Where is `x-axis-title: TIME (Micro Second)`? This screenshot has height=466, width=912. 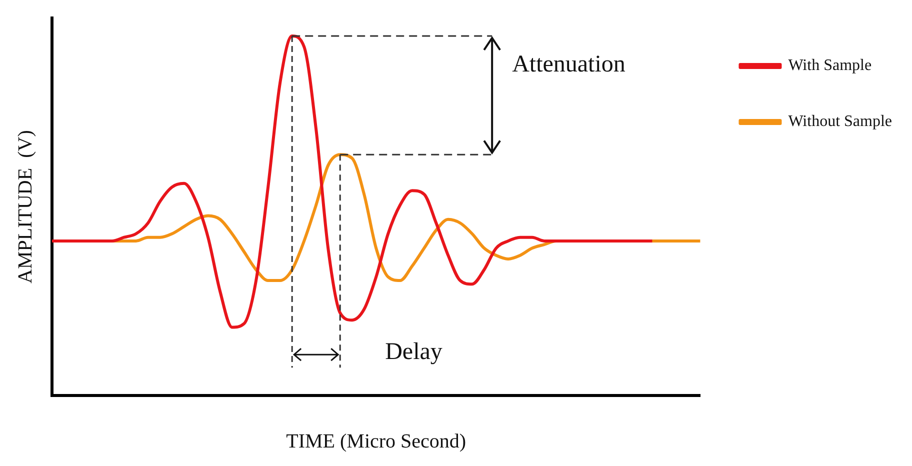
x-axis-title: TIME (Micro Second) is located at coordinates (376, 441).